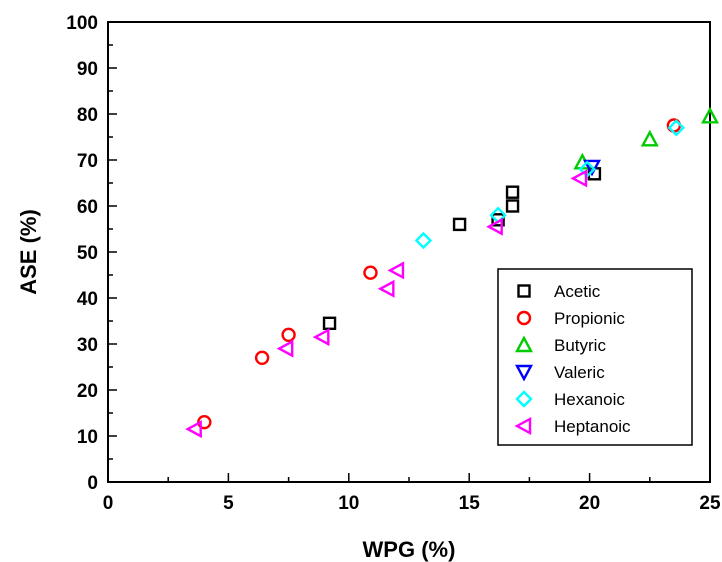 The image size is (722, 562). I want to click on y-tick-label: 90, so click(87, 69).